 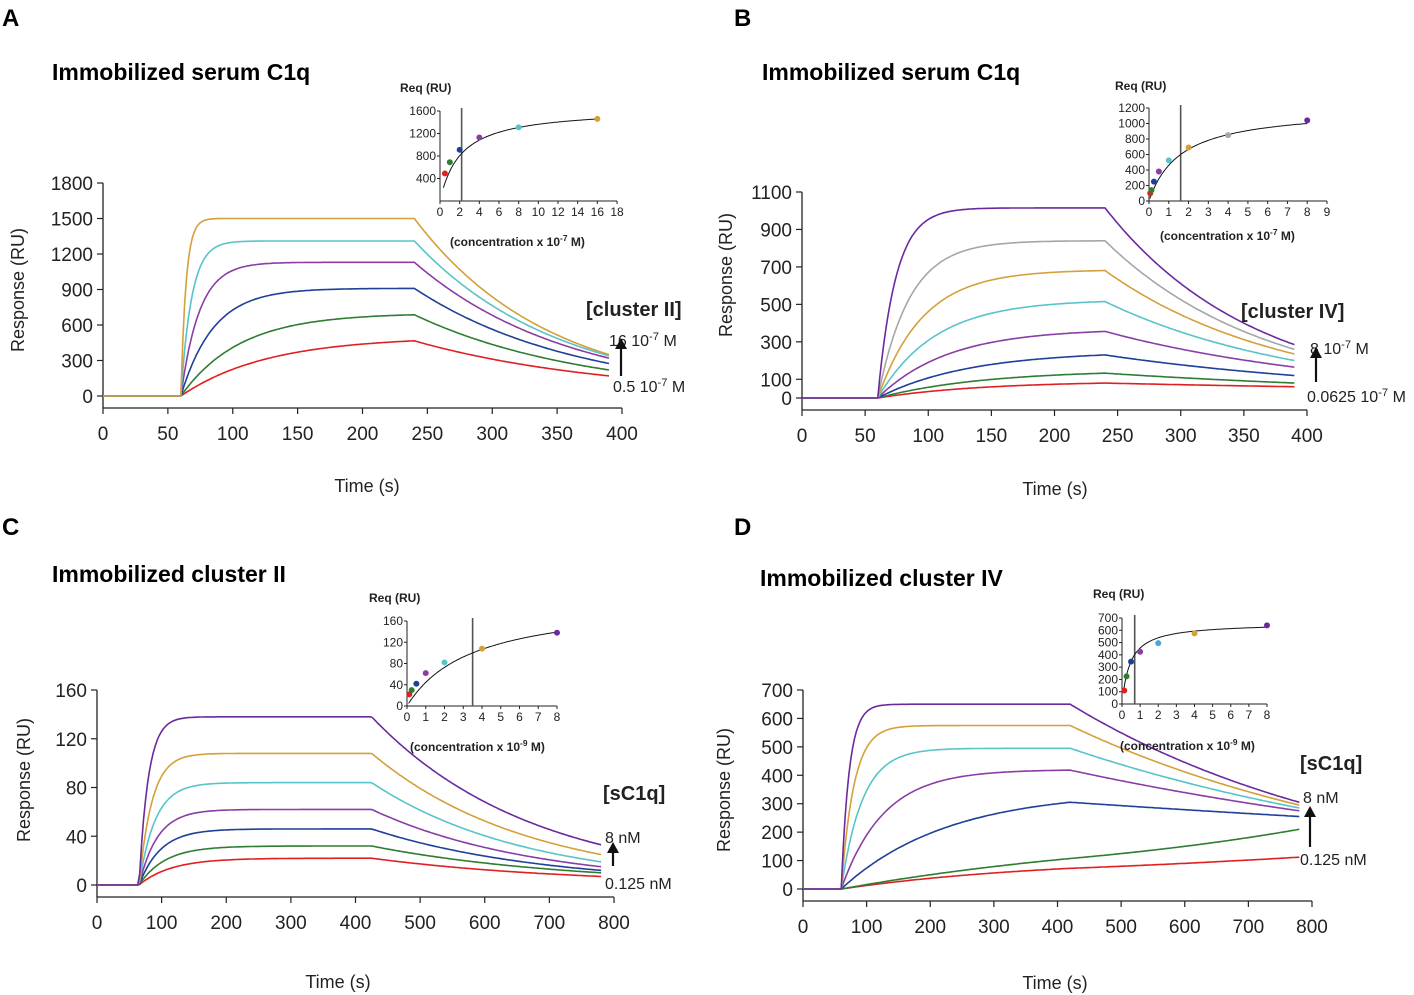 I want to click on y-tick-label: 1800, so click(x=72, y=184).